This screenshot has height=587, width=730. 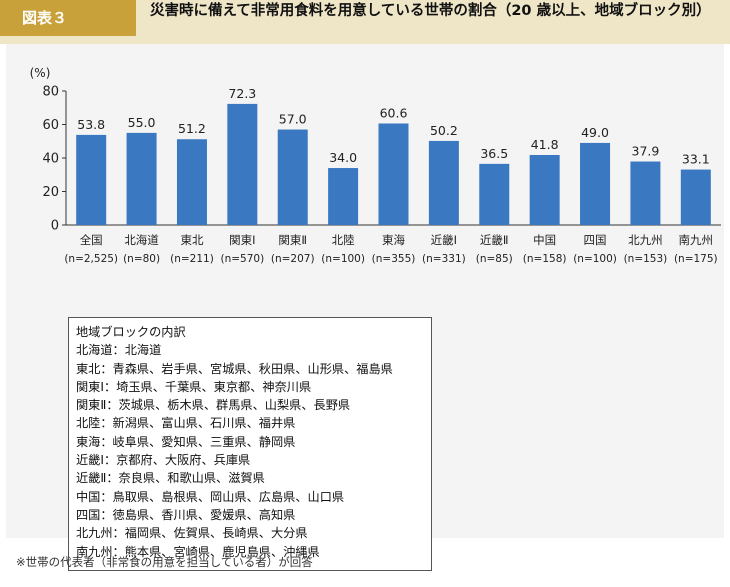 I want to click on x-sample-size-label: (n=355), so click(x=394, y=259).